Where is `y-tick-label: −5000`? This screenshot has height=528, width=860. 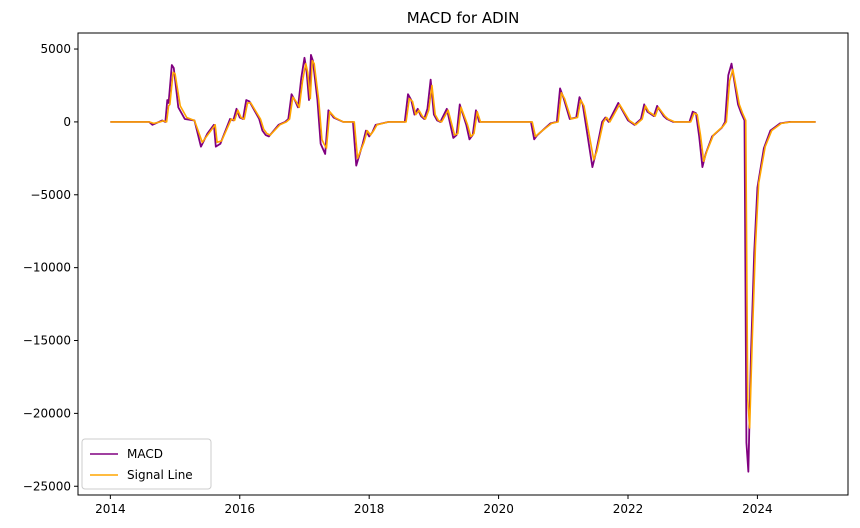
y-tick-label: −5000 is located at coordinates (50, 195).